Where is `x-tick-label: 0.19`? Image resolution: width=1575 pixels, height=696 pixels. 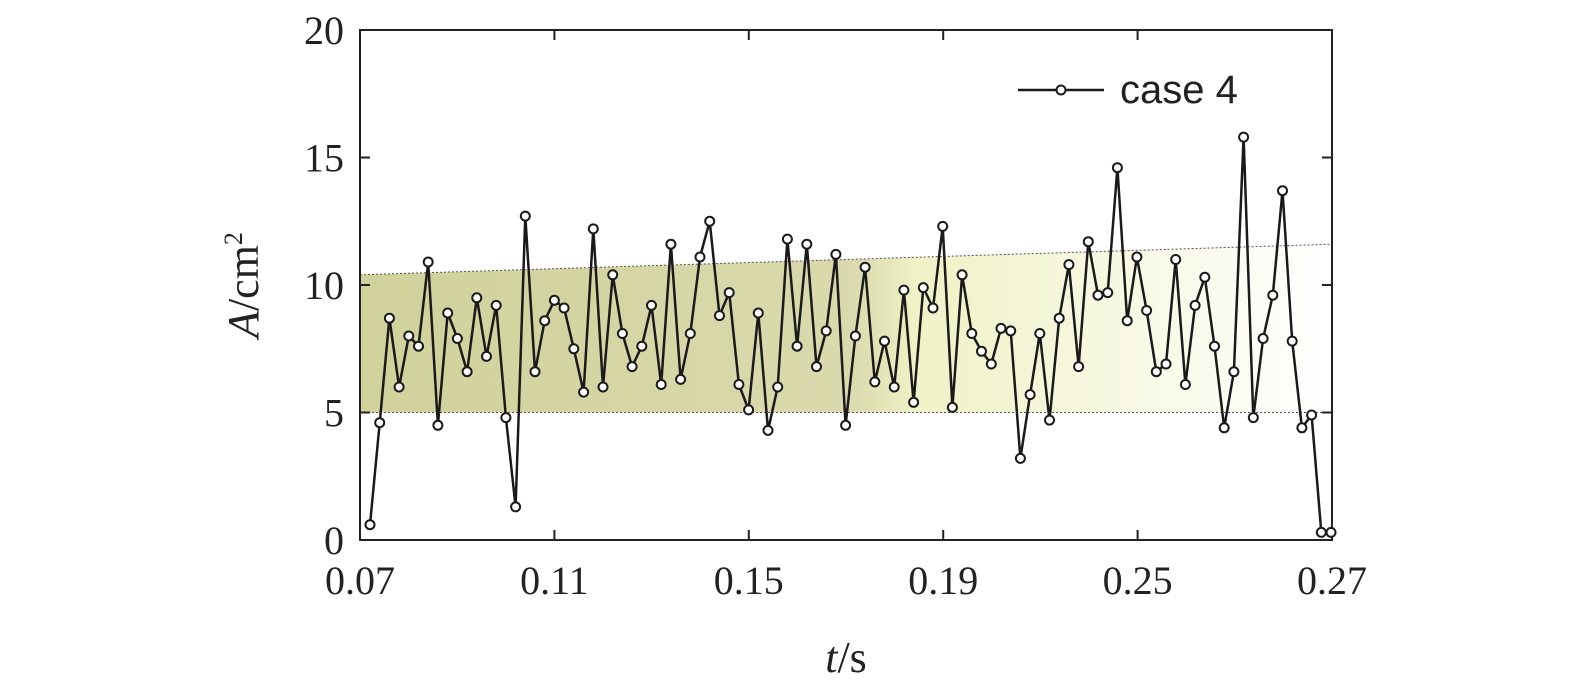
x-tick-label: 0.19 is located at coordinates (943, 580).